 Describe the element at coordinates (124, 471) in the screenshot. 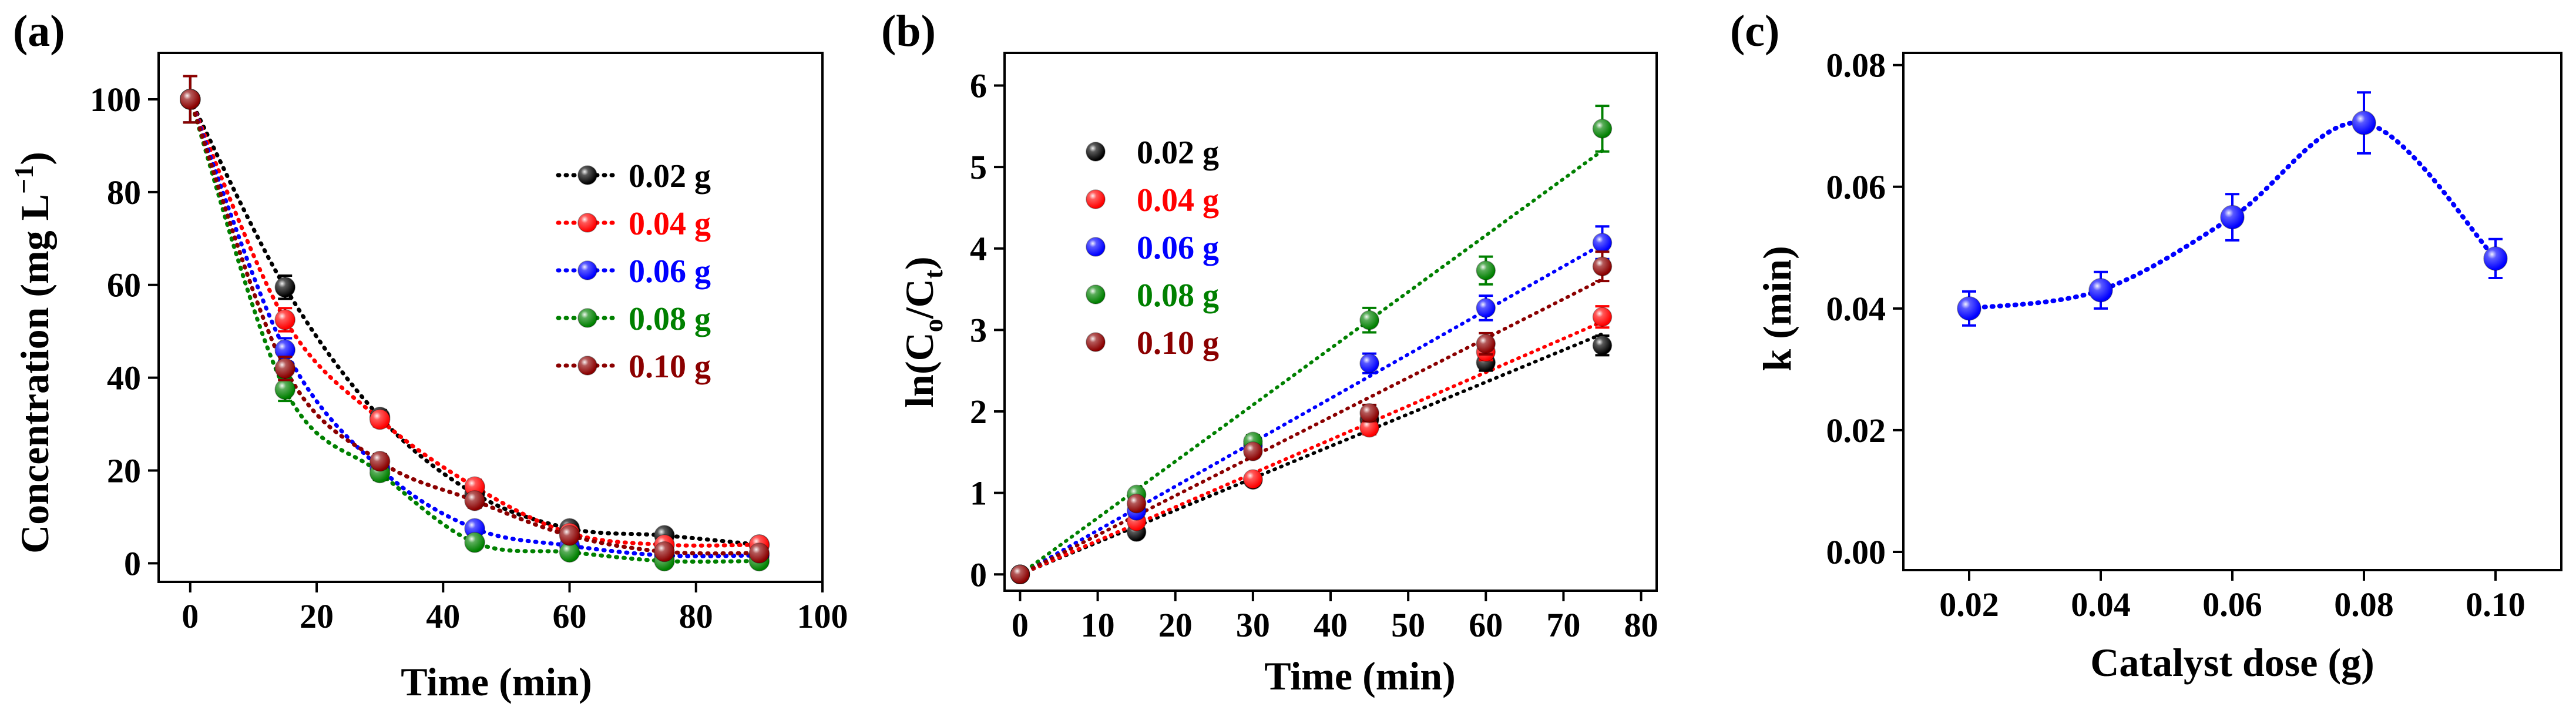

I see `panel-a-ytick-label: 20` at that location.